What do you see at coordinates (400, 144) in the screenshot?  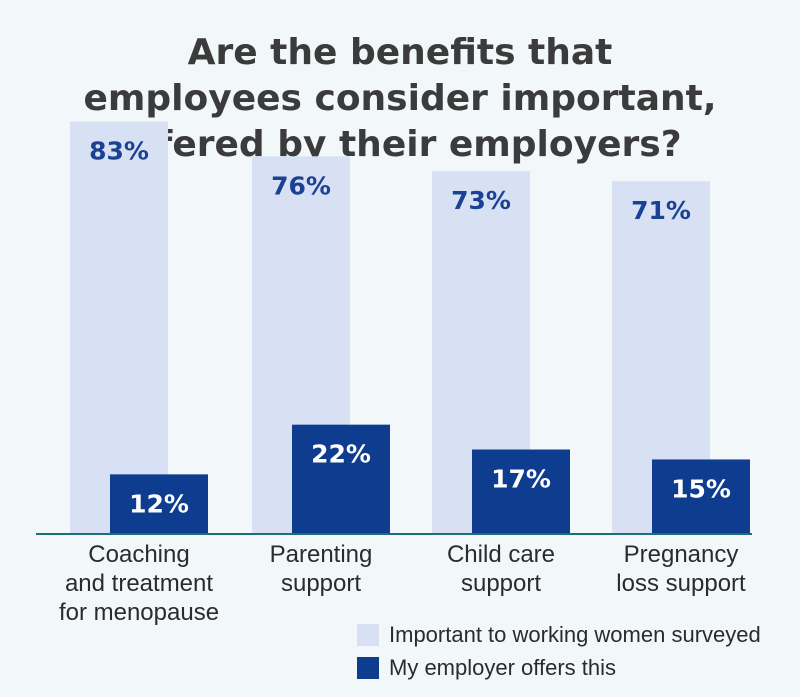 I see `chart-title-line: offered by their employers?` at bounding box center [400, 144].